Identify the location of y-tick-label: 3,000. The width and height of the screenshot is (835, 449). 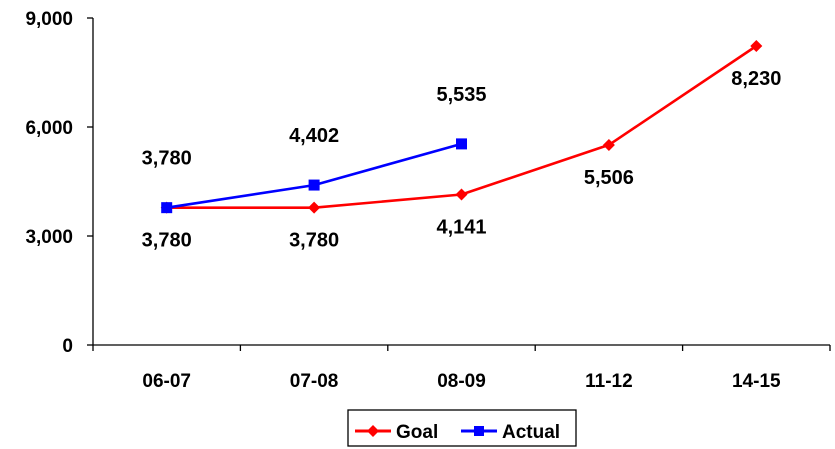
(49, 237).